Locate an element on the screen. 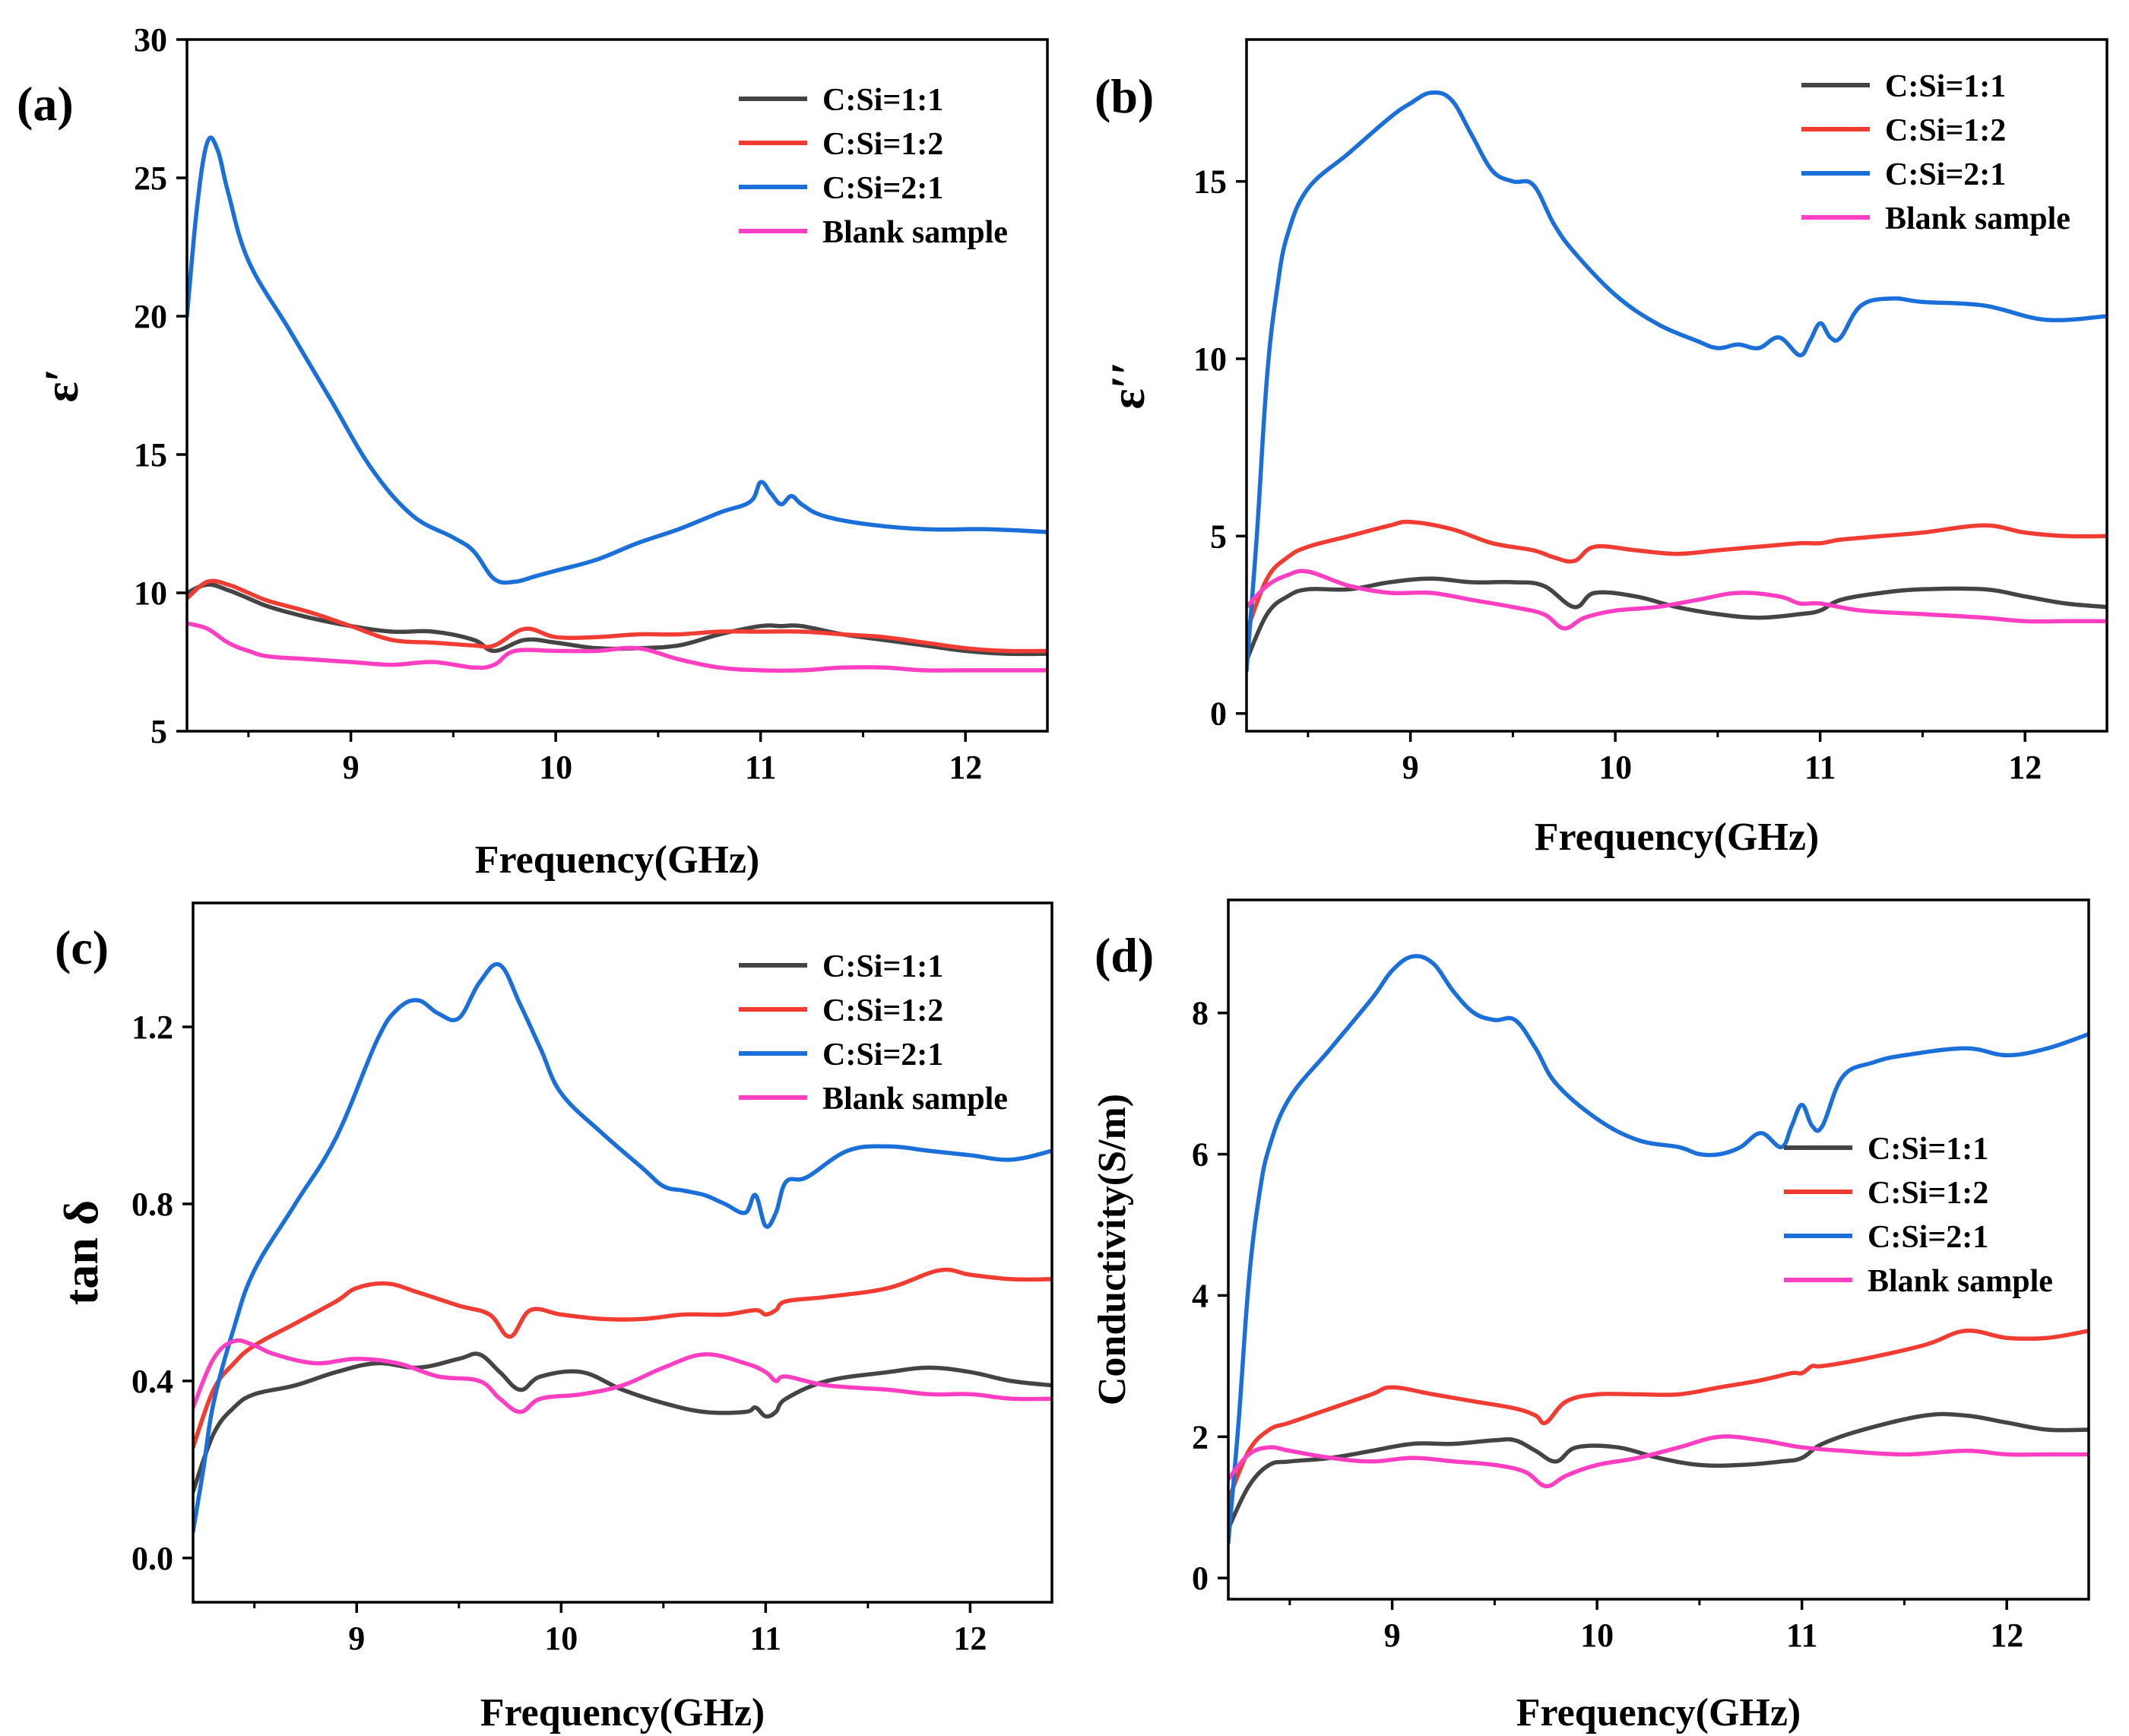 Image resolution: width=2129 pixels, height=1736 pixels. panel-label: (a) is located at coordinates (45, 104).